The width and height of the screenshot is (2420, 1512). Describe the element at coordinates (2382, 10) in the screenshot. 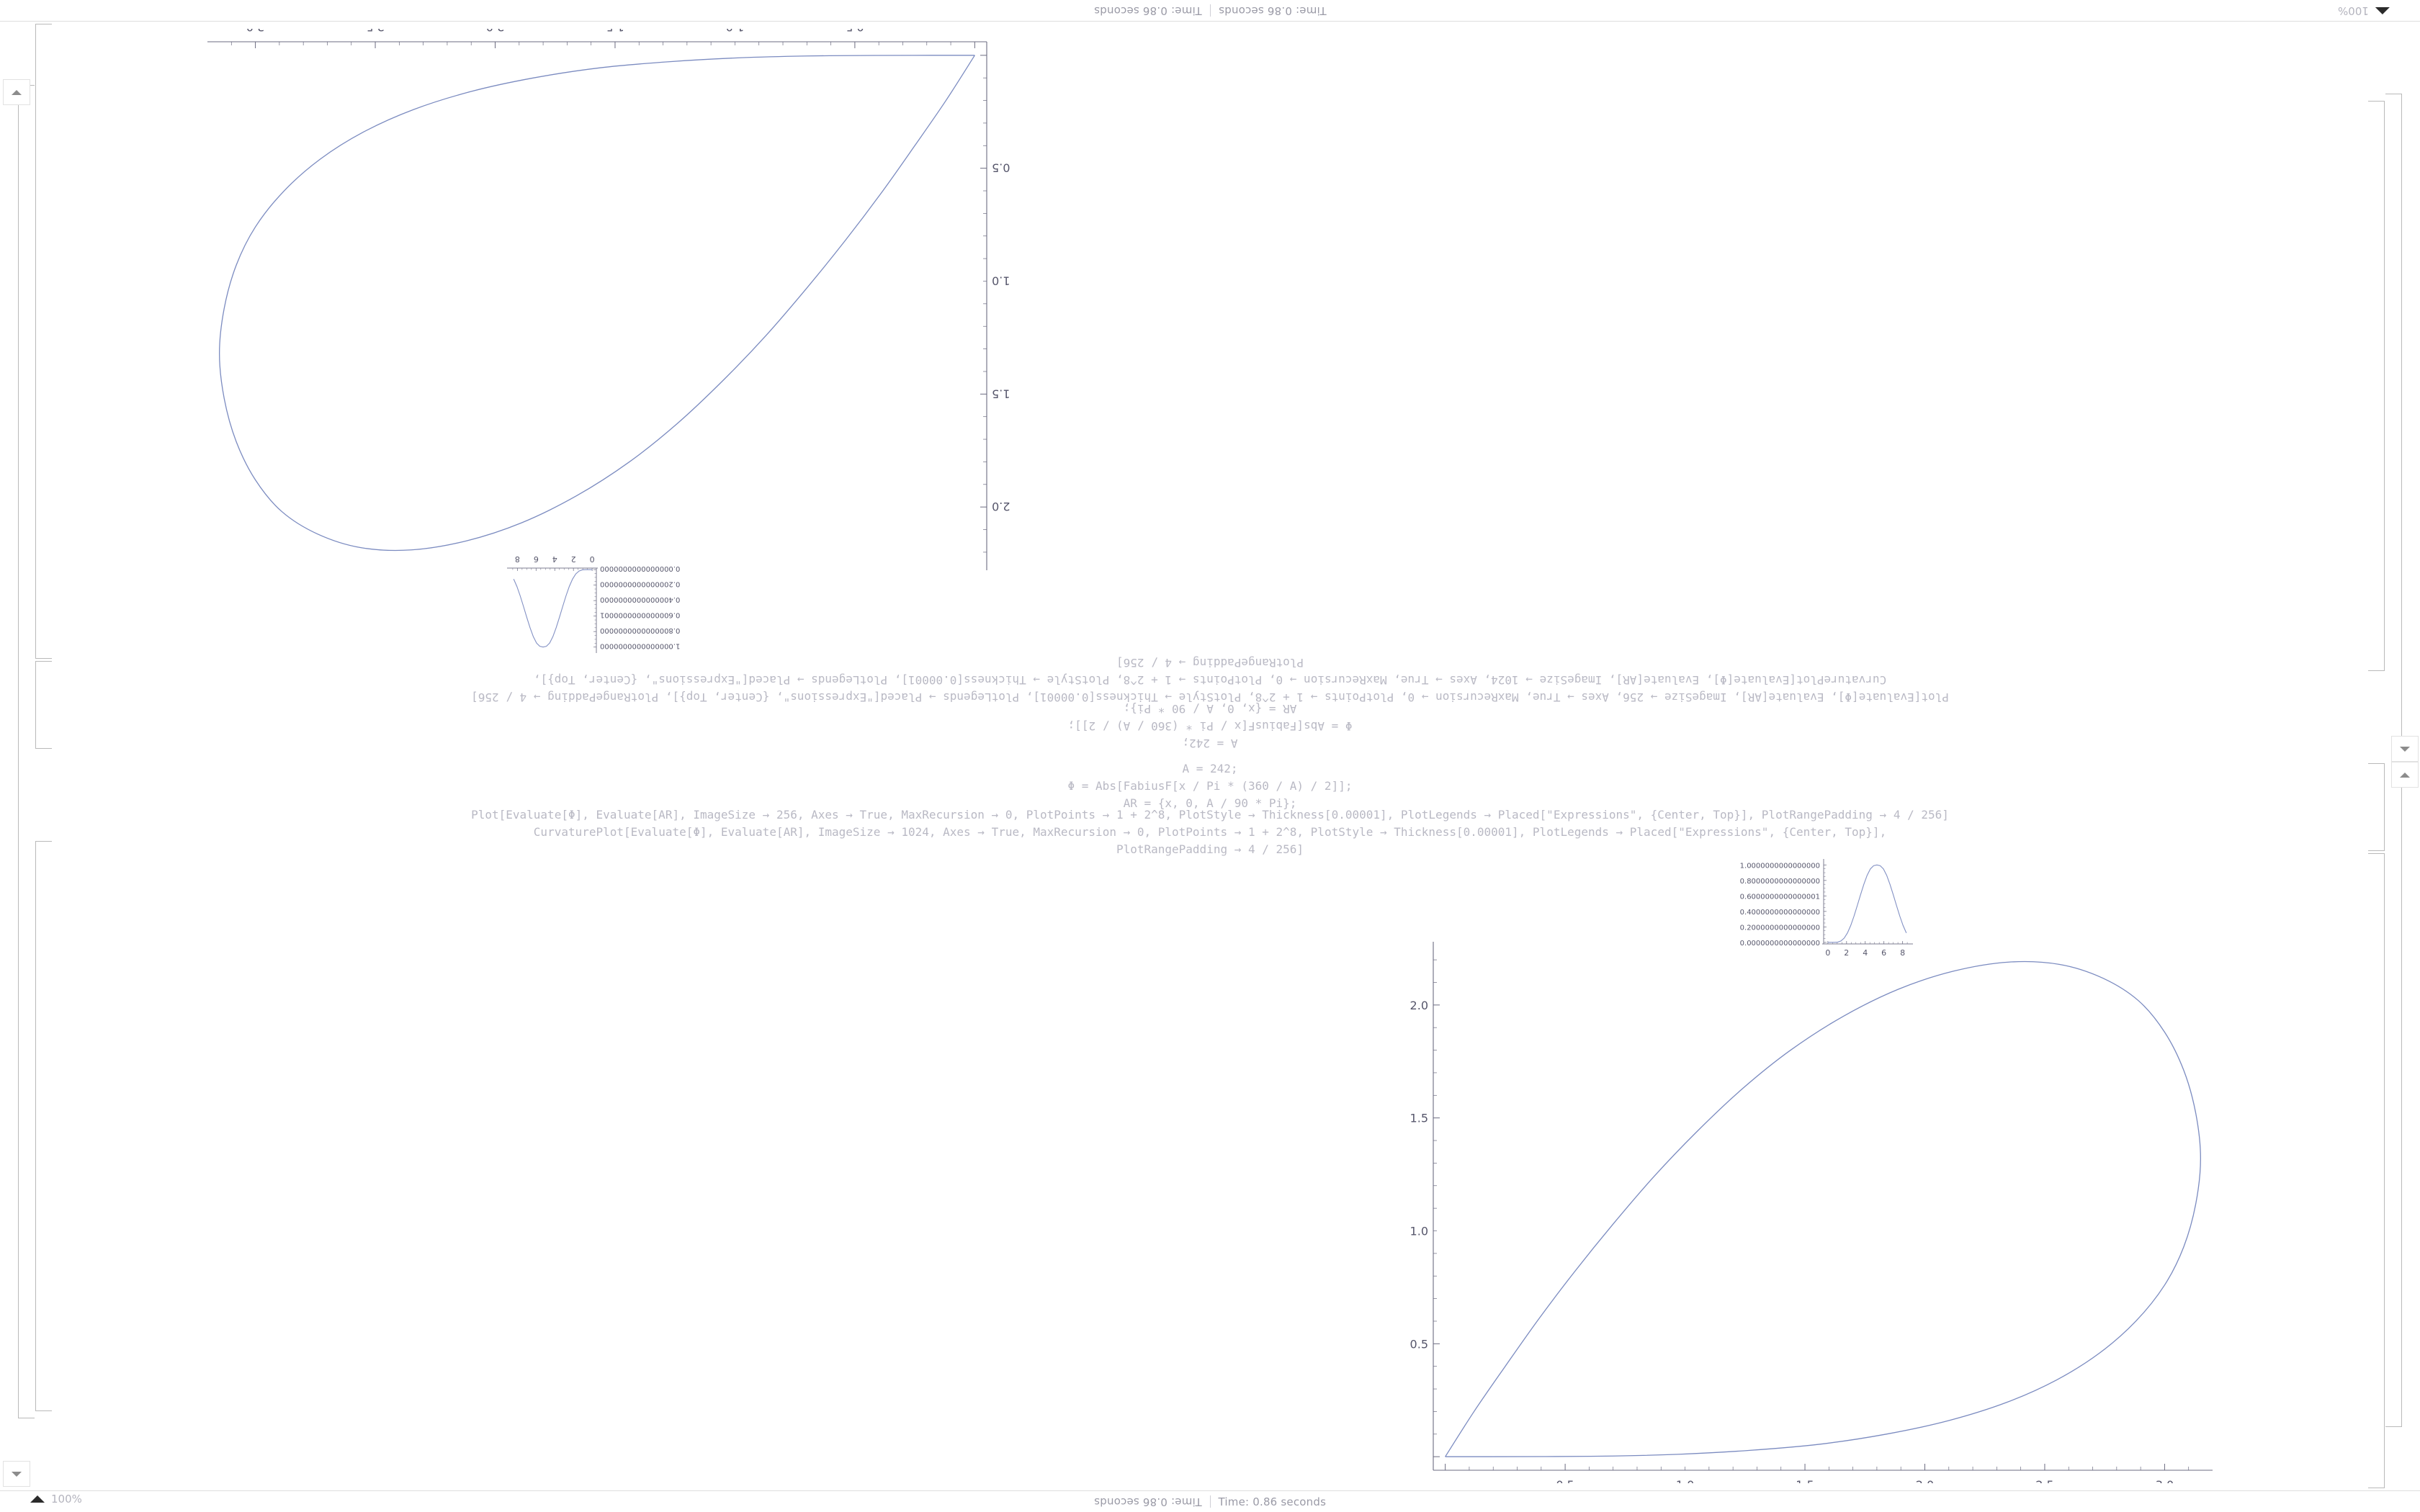

I see `triangle-up-icon-mirrored` at that location.